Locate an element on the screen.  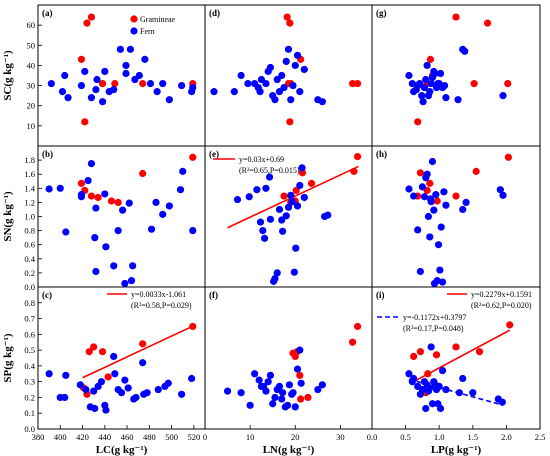
y-axis-label: SC(g kg⁻¹) is located at coordinates (8, 75).